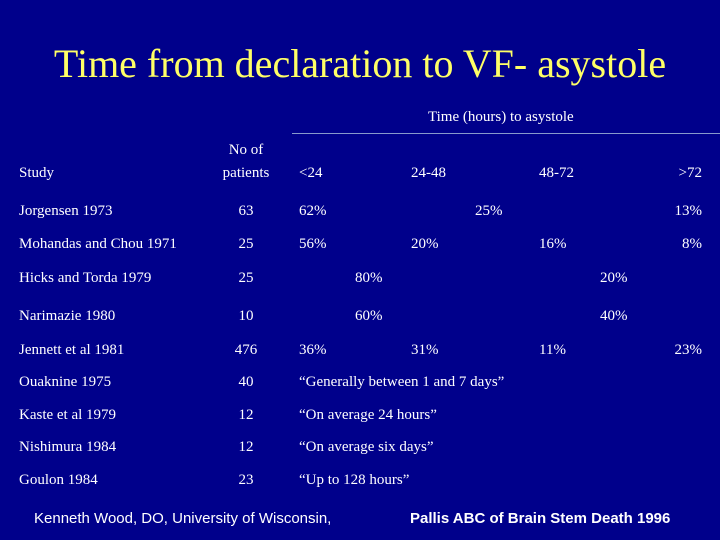 This screenshot has height=540, width=720. What do you see at coordinates (37, 173) in the screenshot?
I see `header-study: Study` at bounding box center [37, 173].